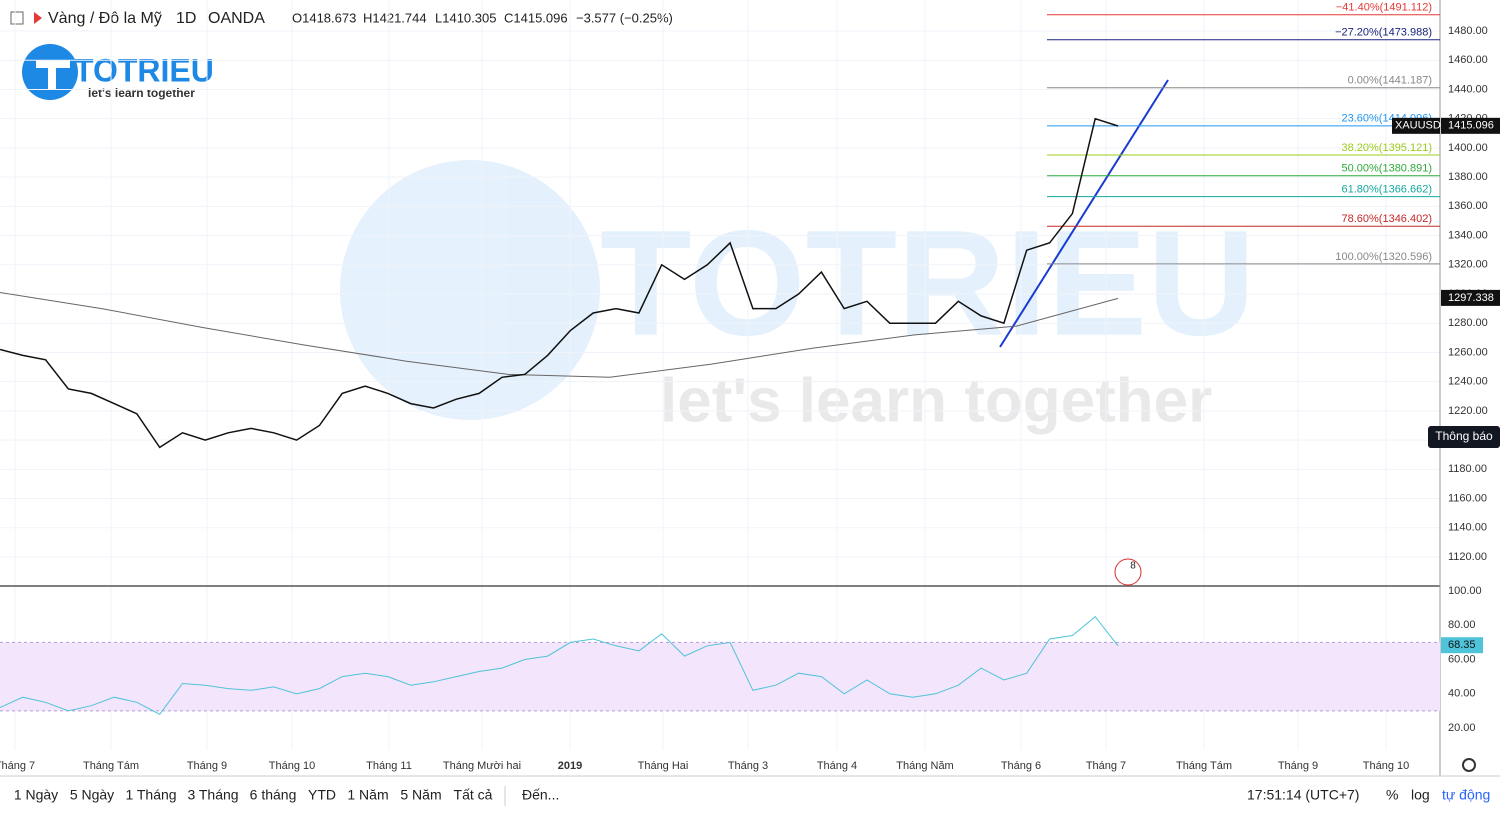 This screenshot has width=1500, height=817. What do you see at coordinates (624, 17) in the screenshot?
I see `change: −3.577 (−0.25%)` at bounding box center [624, 17].